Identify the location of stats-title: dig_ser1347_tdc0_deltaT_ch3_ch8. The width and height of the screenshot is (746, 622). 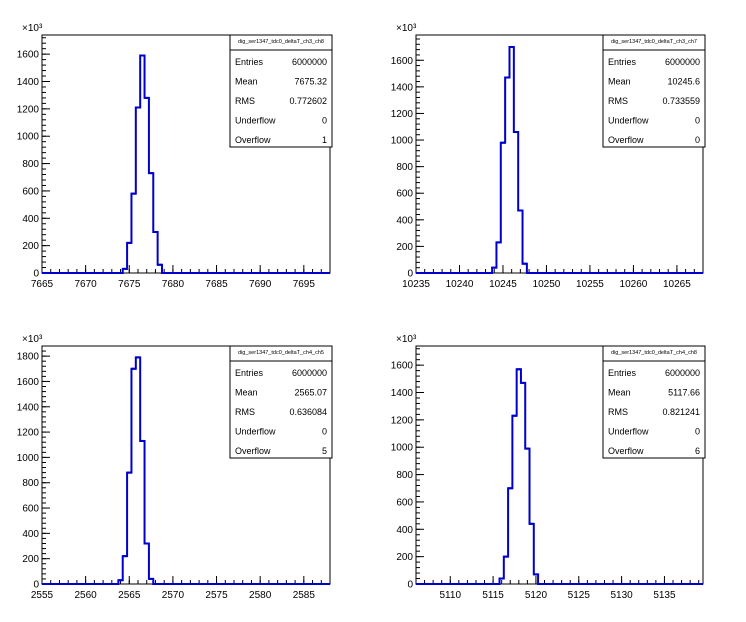
(281, 42).